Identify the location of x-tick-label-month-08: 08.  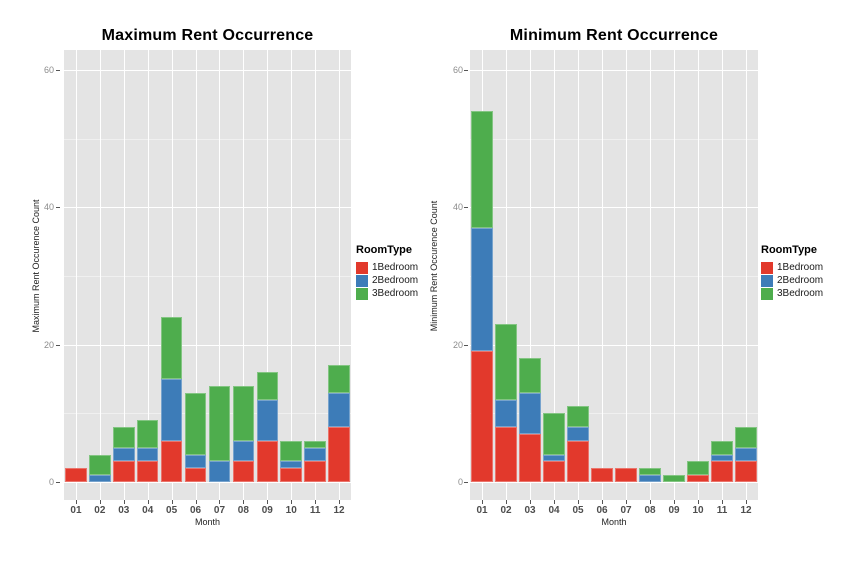
(650, 510).